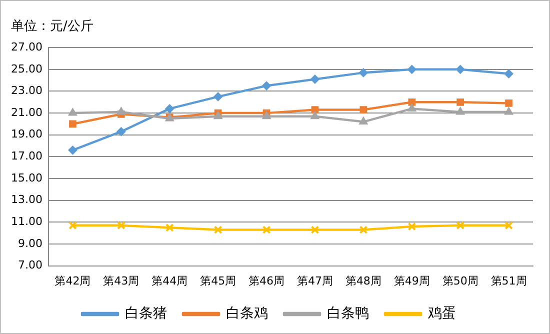 Image resolution: width=550 pixels, height=334 pixels. What do you see at coordinates (52, 26) in the screenshot?
I see `y-axis-title: 单位：元/公斤` at bounding box center [52, 26].